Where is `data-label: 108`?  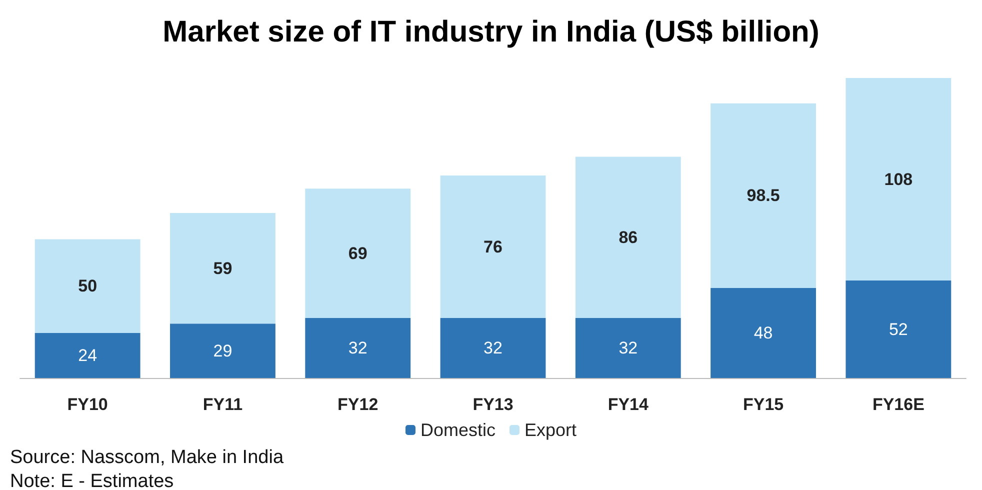
data-label: 108 is located at coordinates (898, 179).